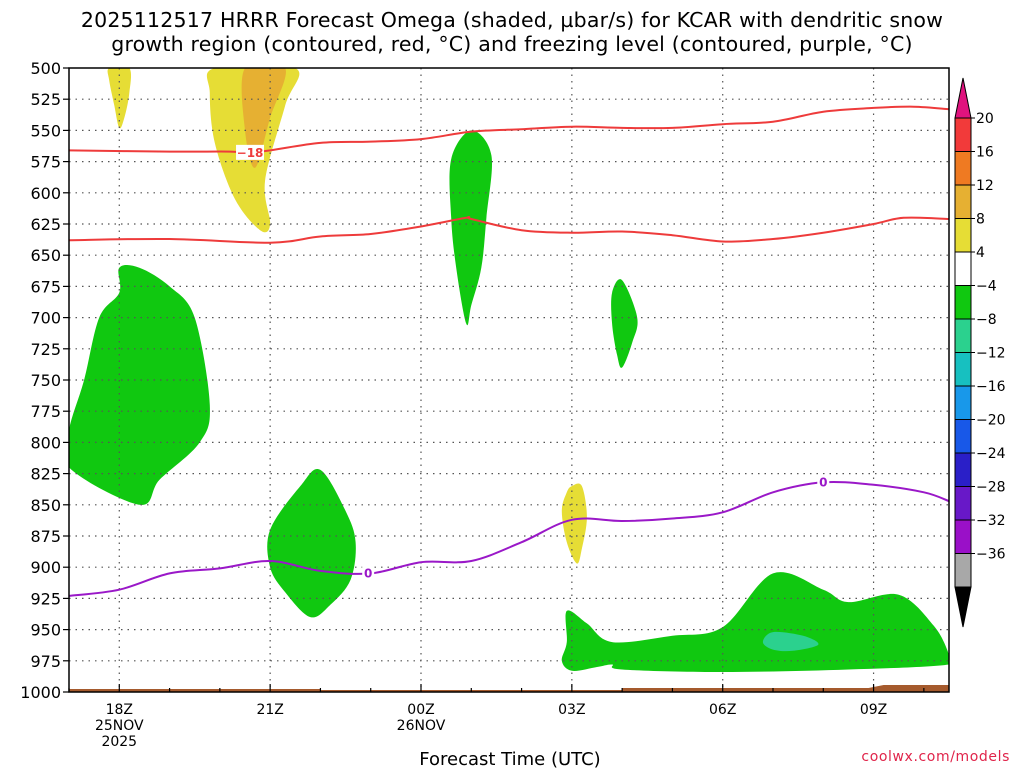 The image size is (1024, 768). Describe the element at coordinates (45, 567) in the screenshot. I see `y-tick-label: 900` at that location.